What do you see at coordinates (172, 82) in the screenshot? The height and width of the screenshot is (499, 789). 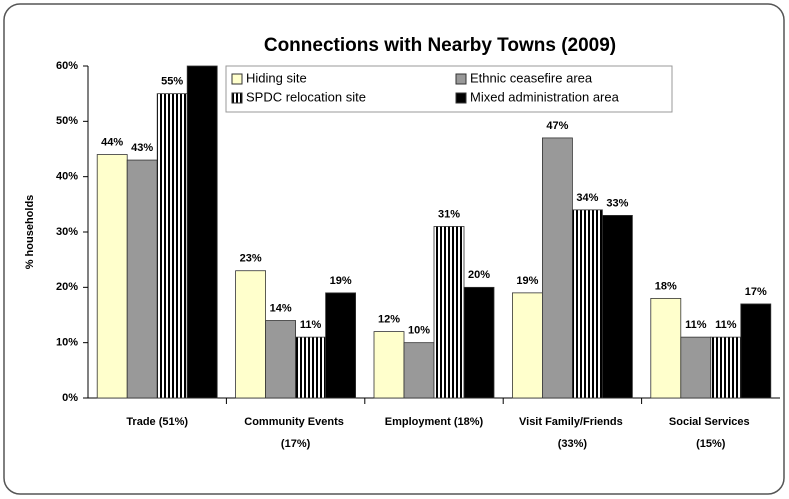 I see `value-label: 55%` at bounding box center [172, 82].